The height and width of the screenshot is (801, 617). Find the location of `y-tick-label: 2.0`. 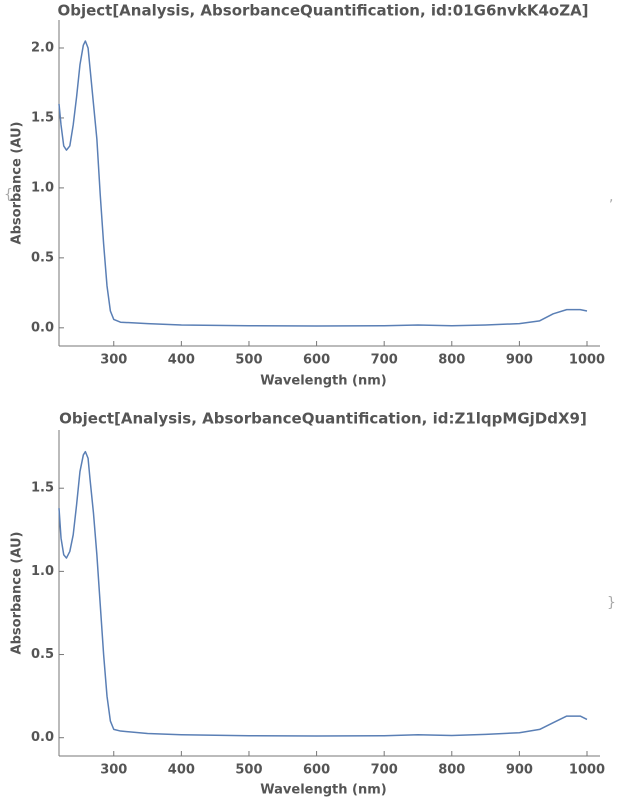

y-tick-label: 2.0 is located at coordinates (42, 47).